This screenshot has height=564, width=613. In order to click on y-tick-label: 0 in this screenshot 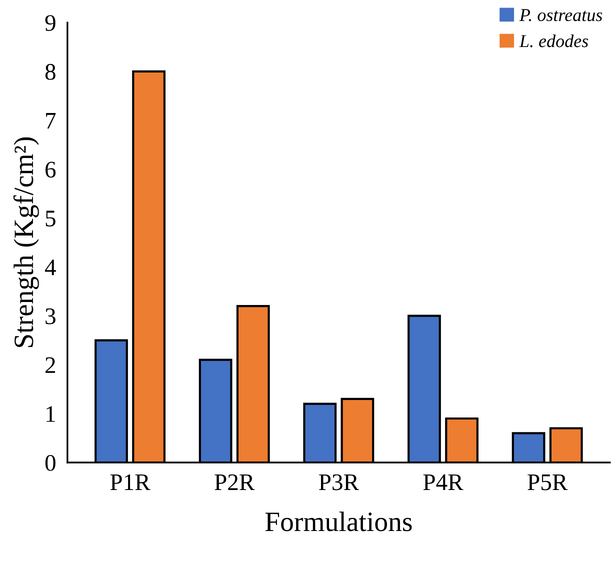, I will do `click(50, 462)`.